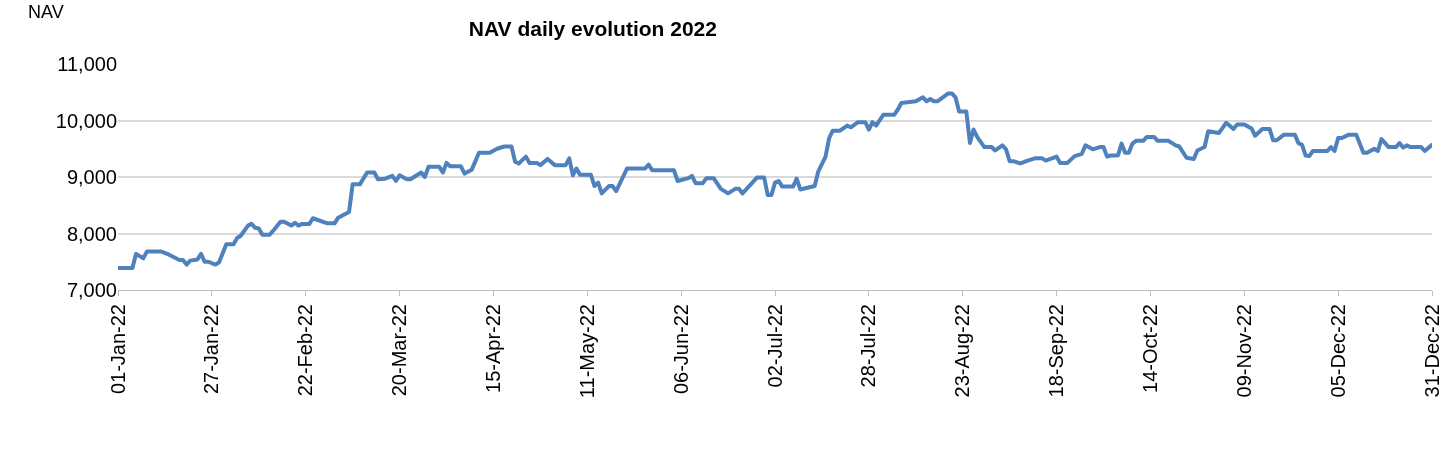 Image resolution: width=1446 pixels, height=468 pixels. Describe the element at coordinates (86, 120) in the screenshot. I see `y-tick-label: 10,000` at that location.